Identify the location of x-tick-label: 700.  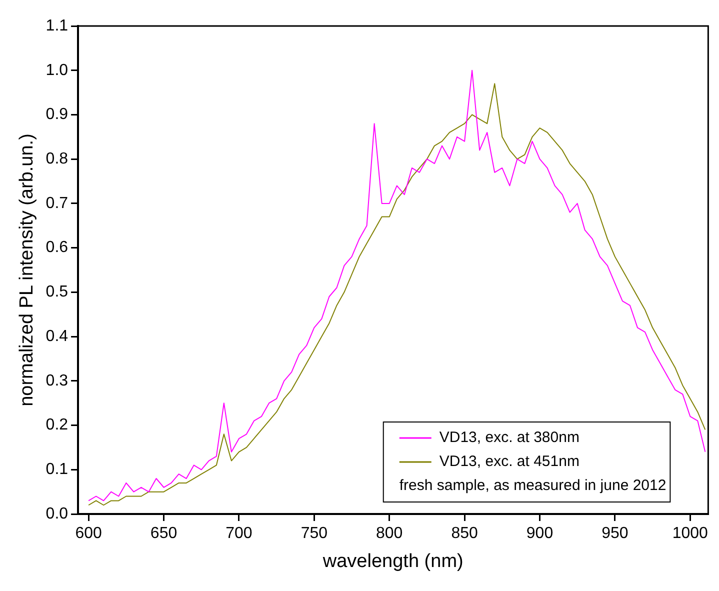
(239, 533).